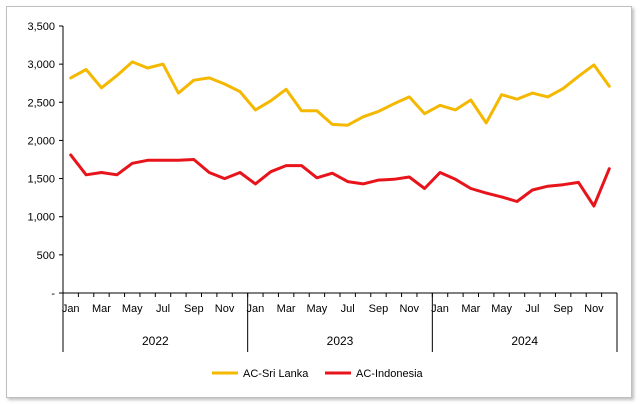 The height and width of the screenshot is (405, 640). I want to click on legend: AC-Sri Lanka AC-Indonesia, so click(318, 374).